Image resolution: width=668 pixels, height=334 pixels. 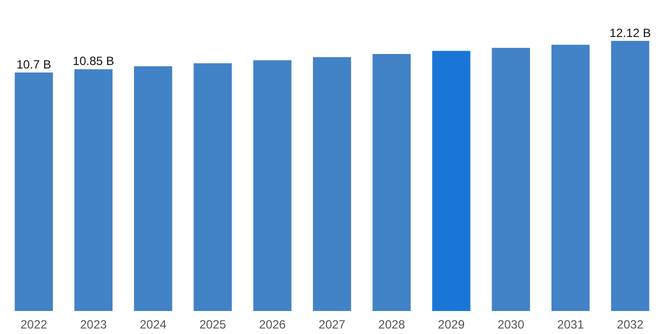 I want to click on x-tick-label: 2022, so click(x=34, y=325).